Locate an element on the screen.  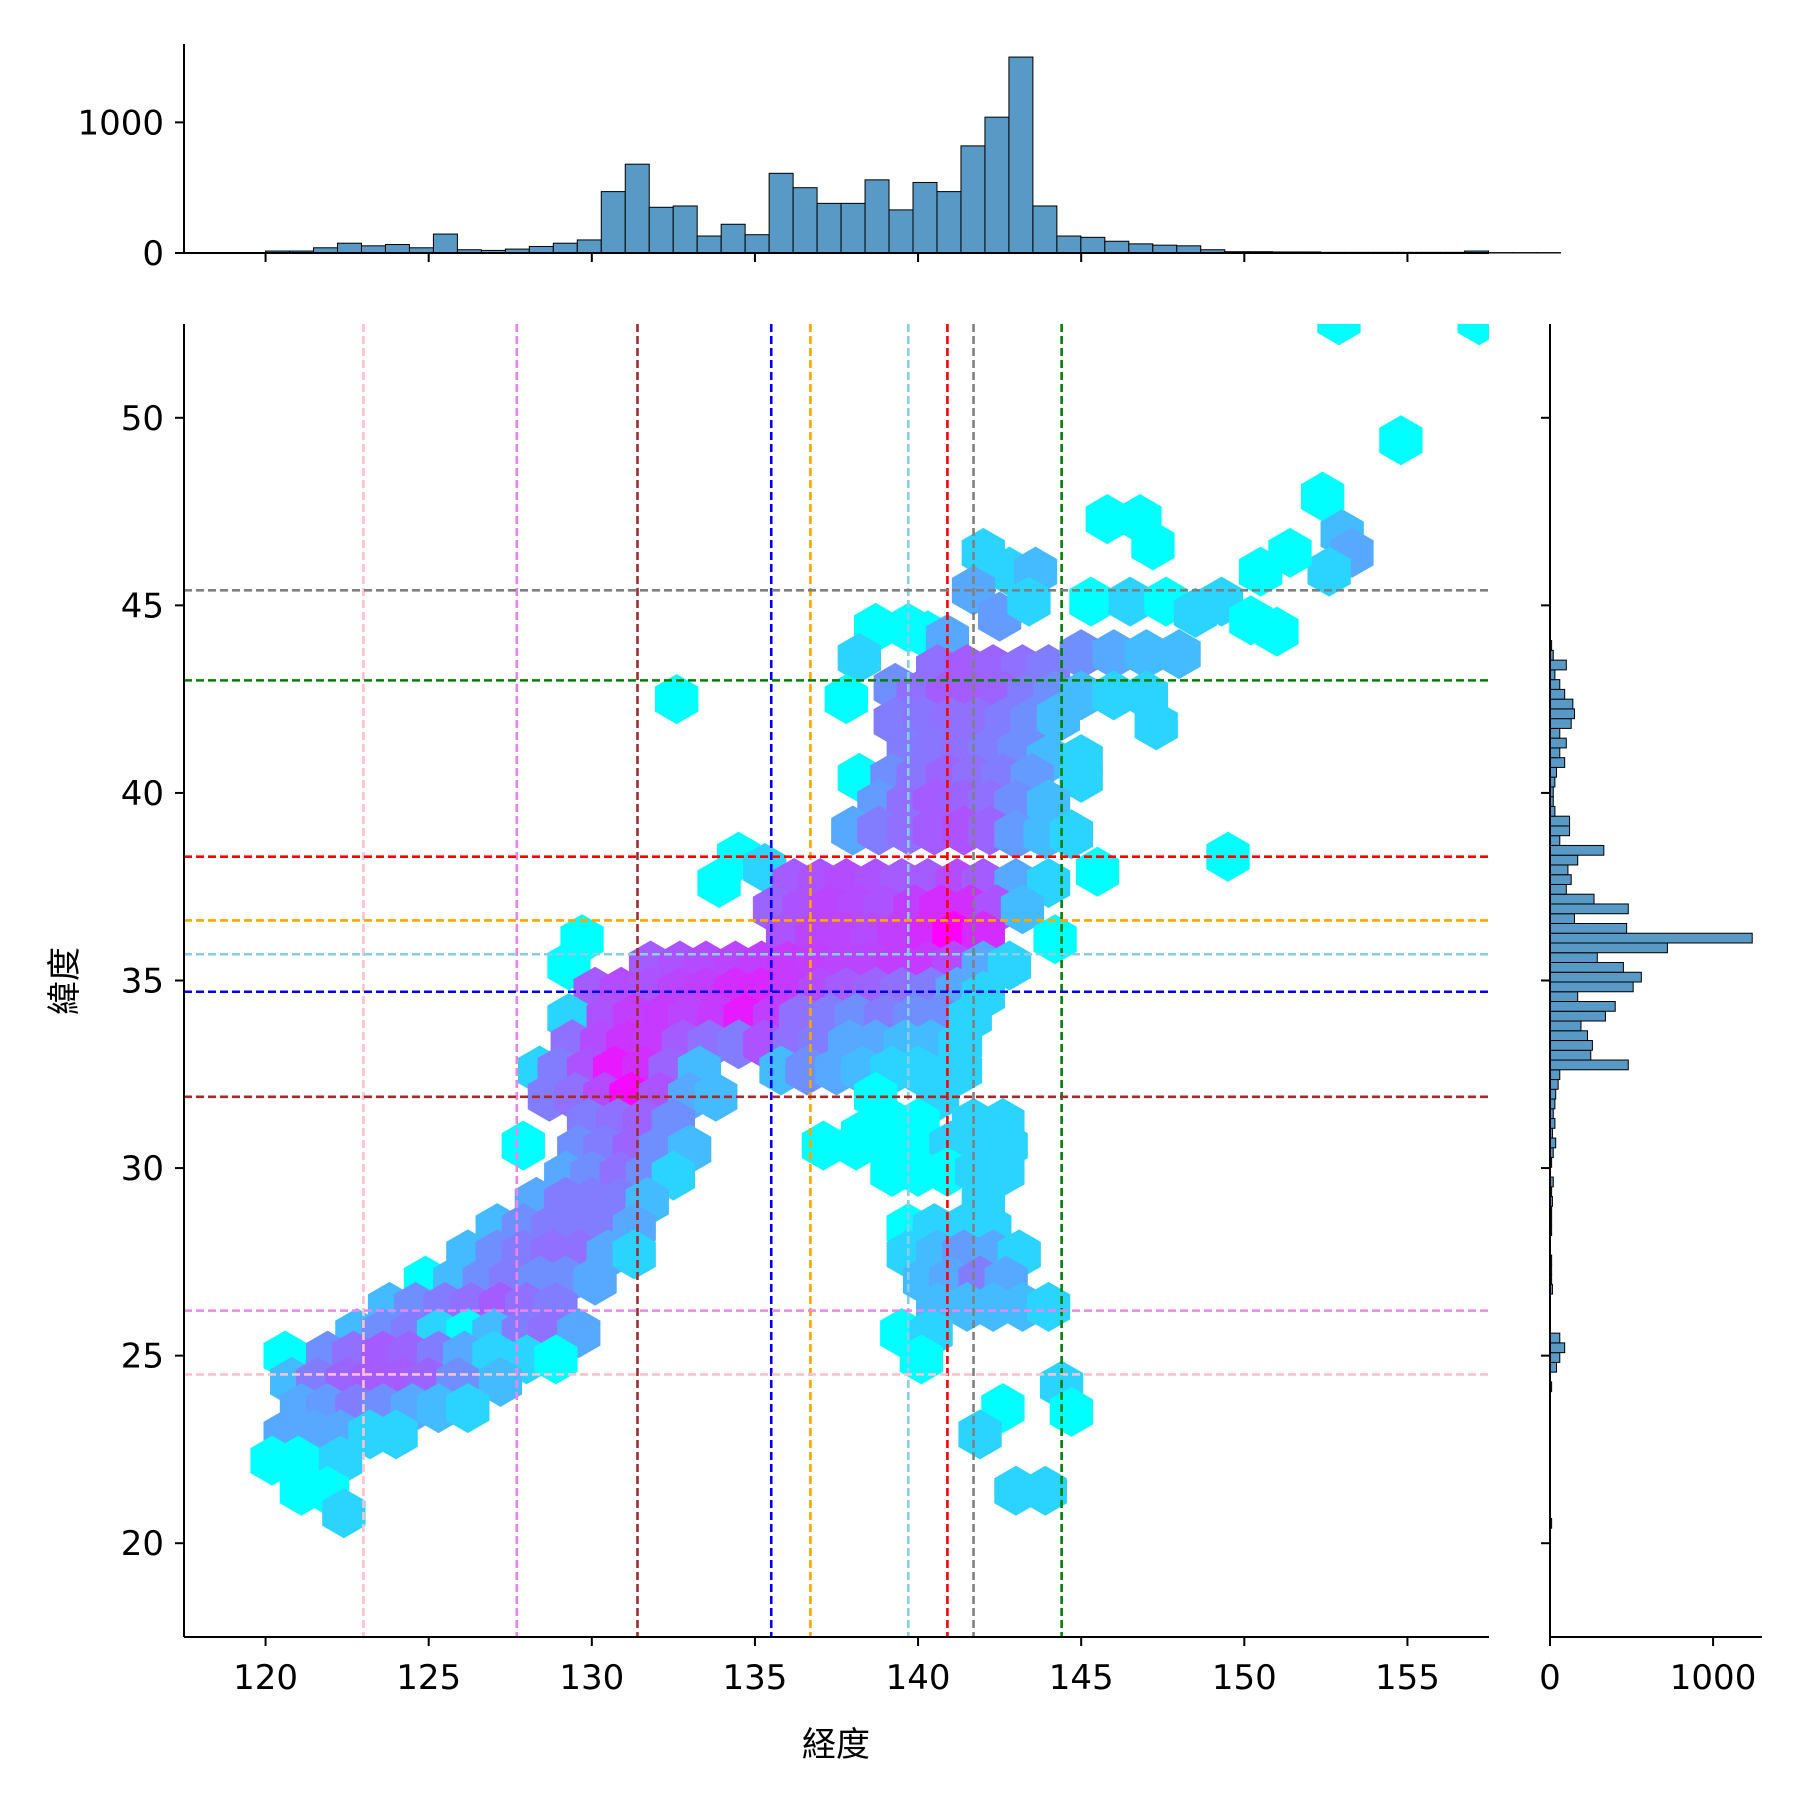
right-ticks: 0 1000 is located at coordinates (1647, 1057).